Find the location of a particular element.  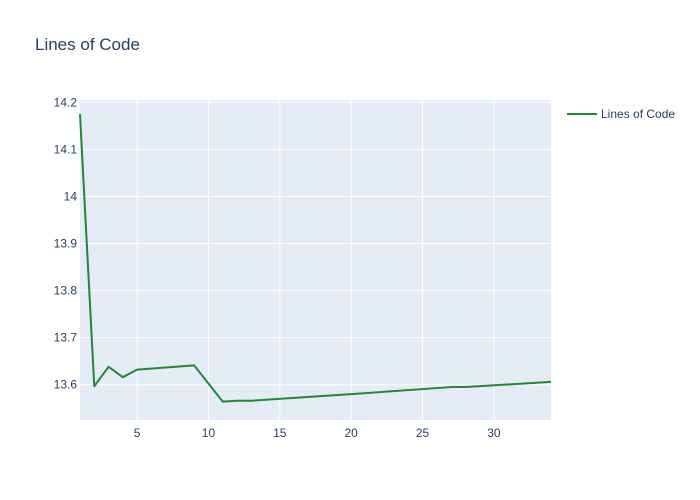

x-tick-label: 20 is located at coordinates (352, 433).